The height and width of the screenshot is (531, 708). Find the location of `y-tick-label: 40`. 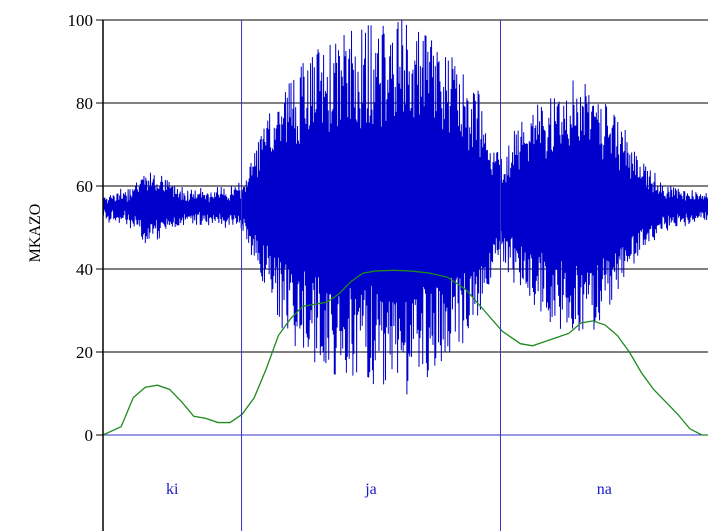

y-tick-label: 40 is located at coordinates (84, 269).